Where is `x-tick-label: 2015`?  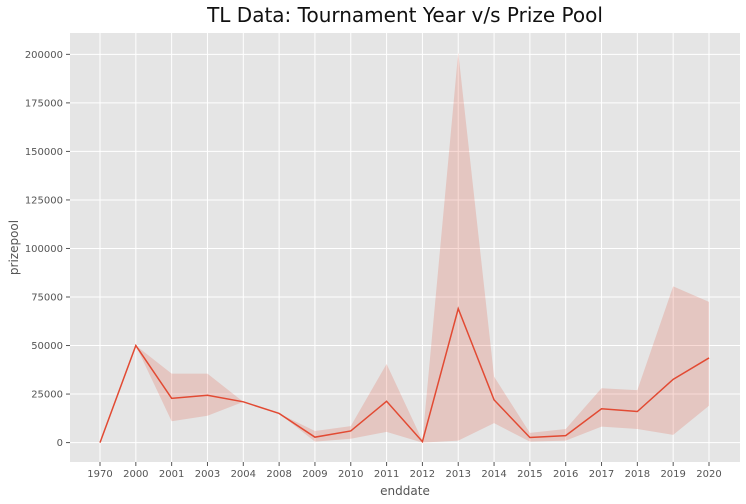
x-tick-label: 2015 is located at coordinates (529, 474).